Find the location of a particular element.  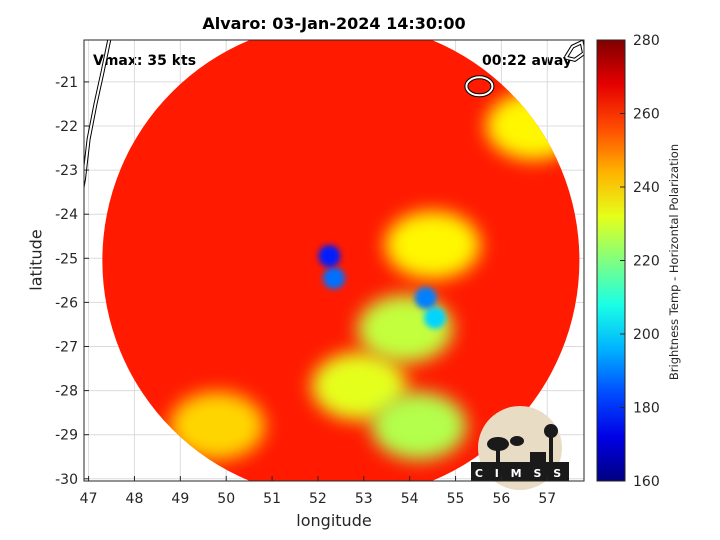

y-tick-label: -28 is located at coordinates (66, 392).